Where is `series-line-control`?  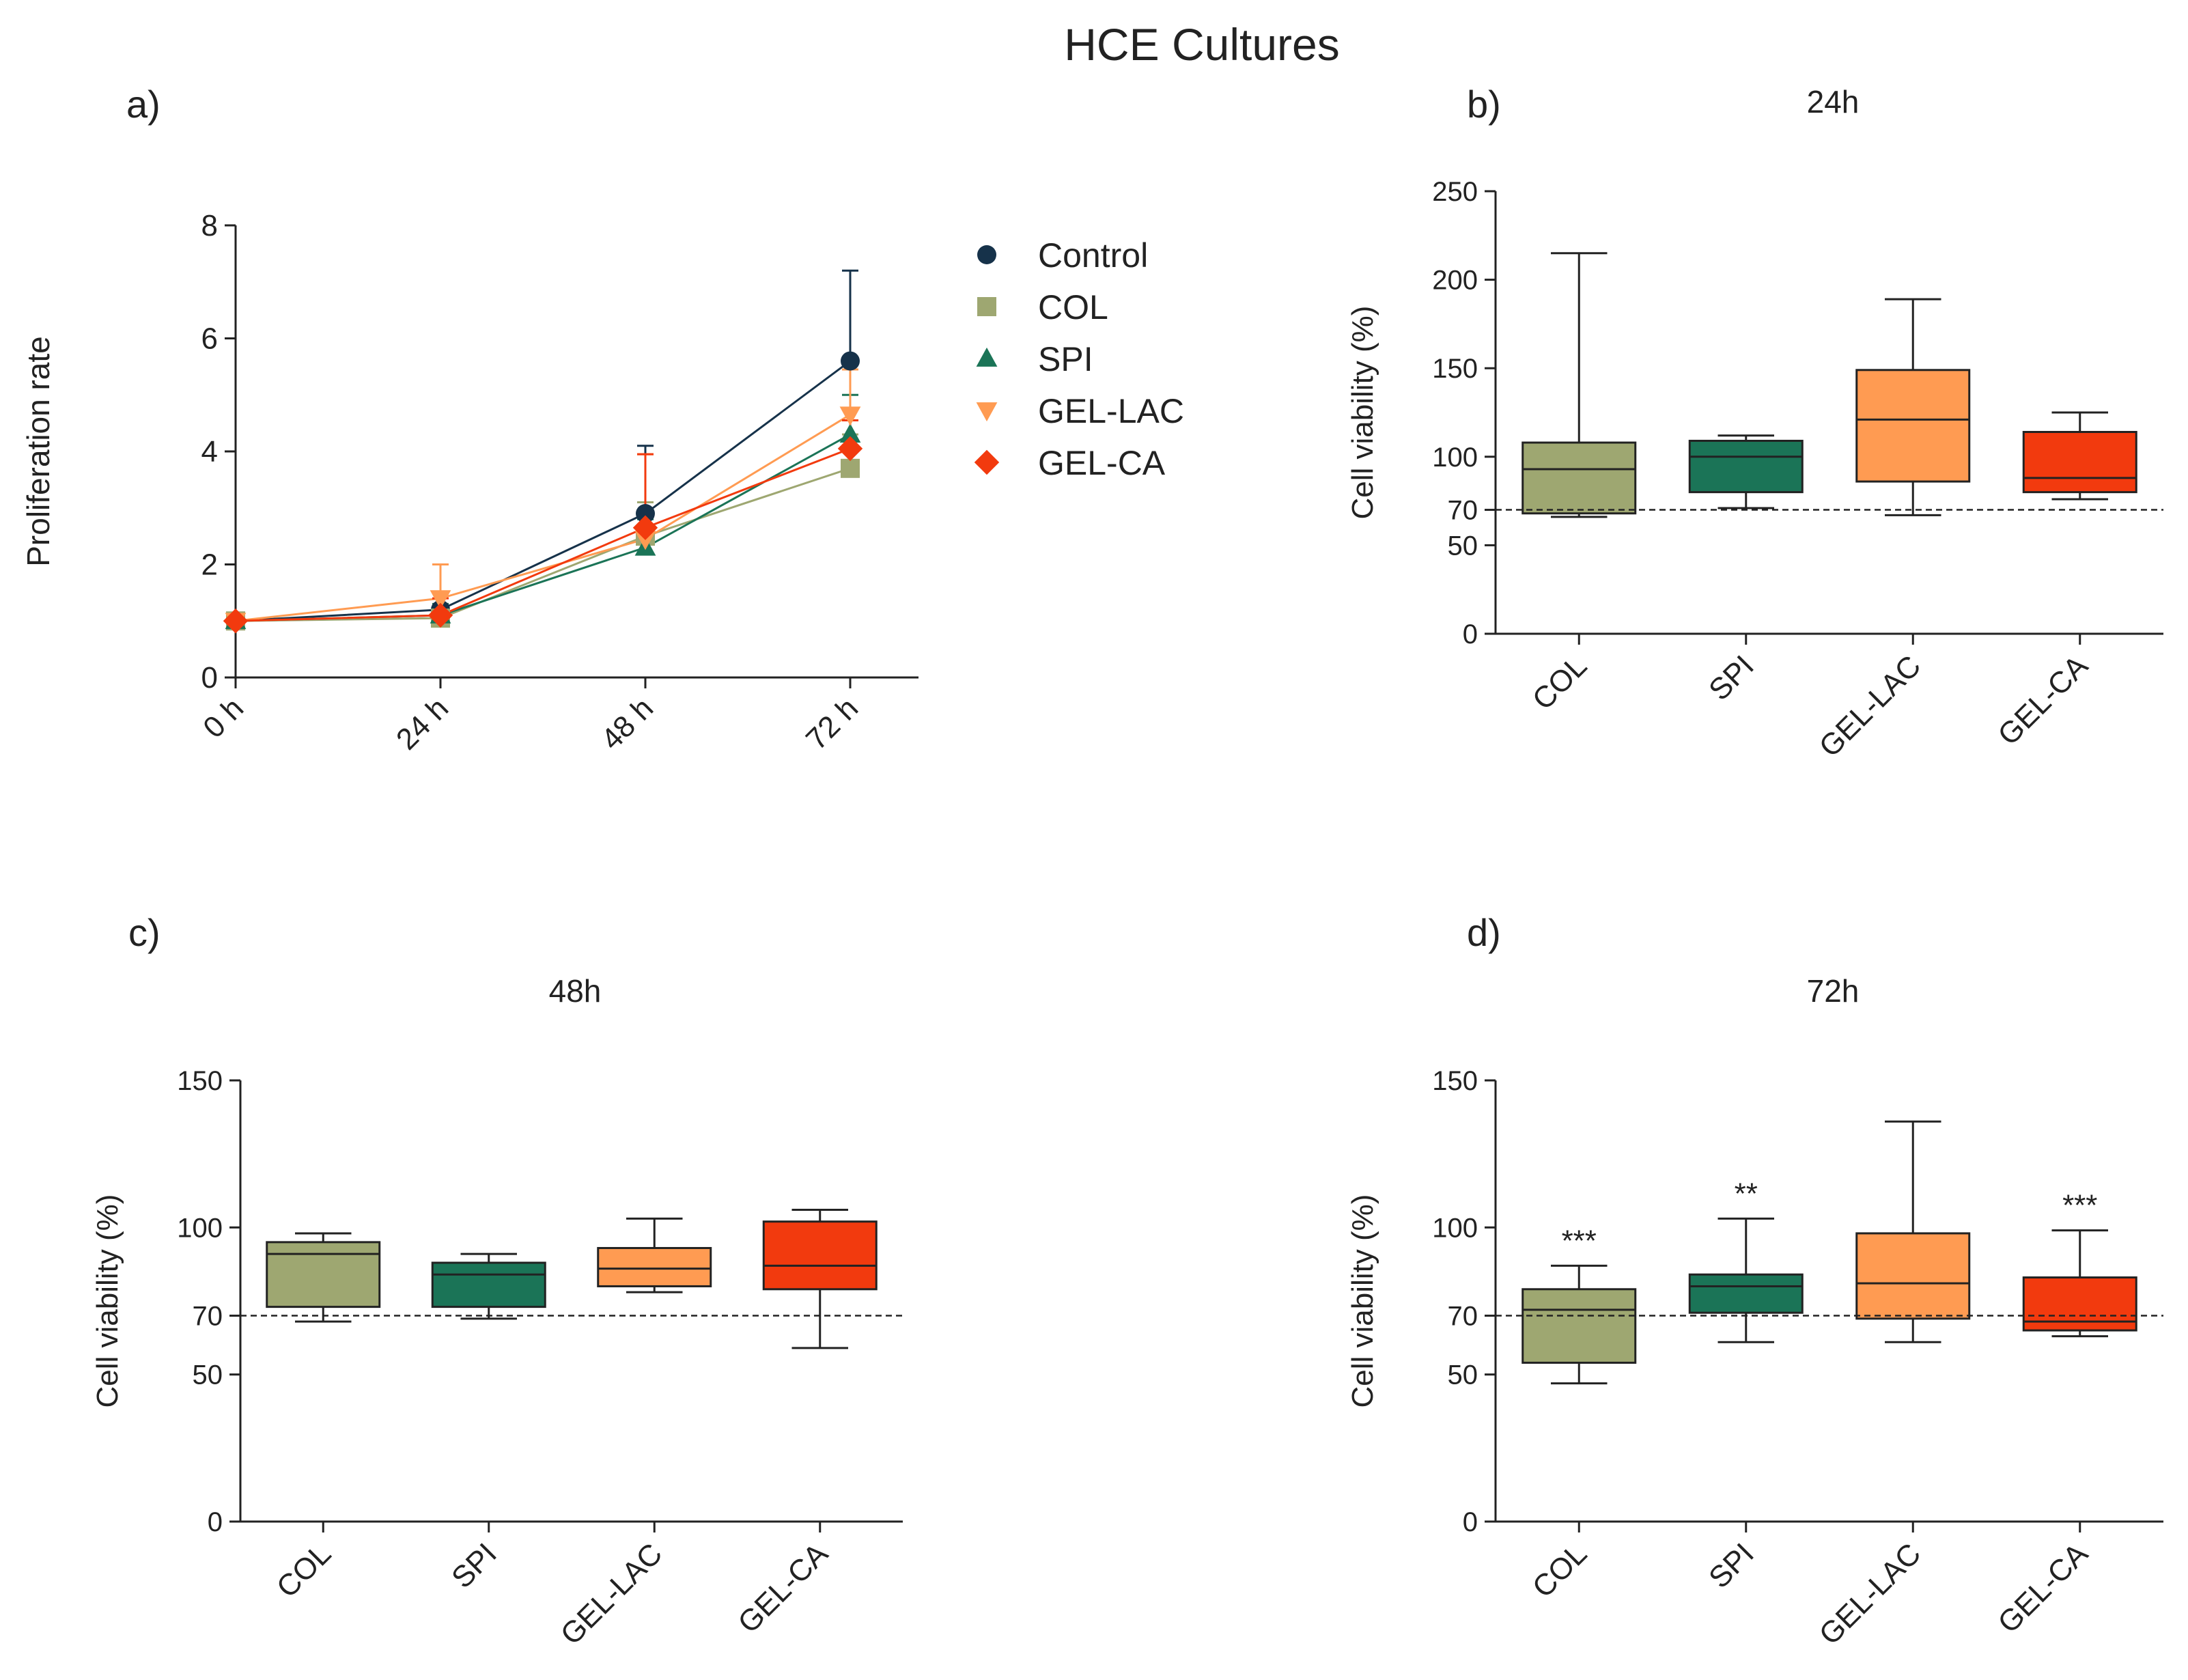 series-line-control is located at coordinates (543, 491).